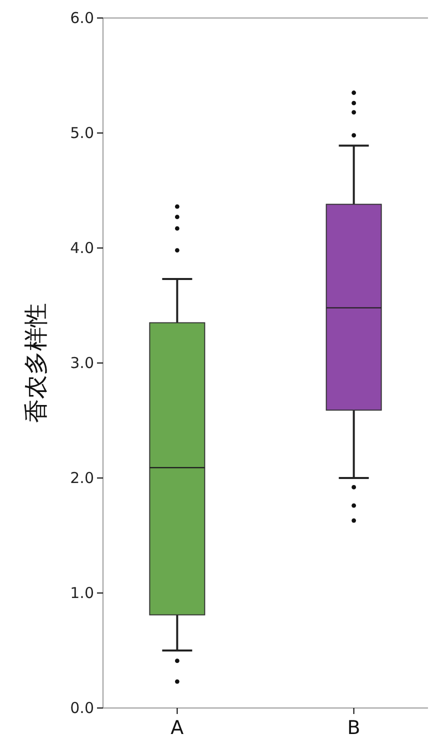 The width and height of the screenshot is (429, 754). What do you see at coordinates (82, 133) in the screenshot?
I see `y-tick-label: 5.0` at bounding box center [82, 133].